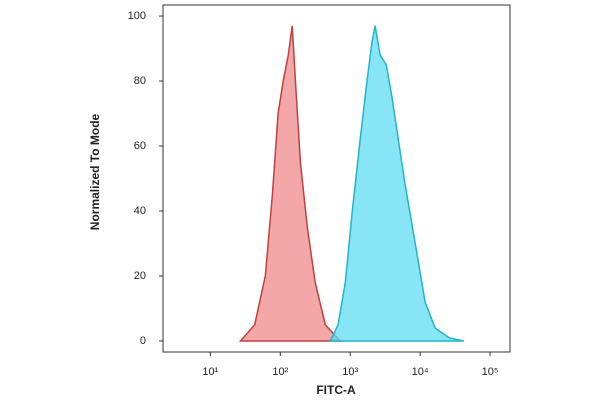 The height and width of the screenshot is (400, 600). What do you see at coordinates (137, 16) in the screenshot?
I see `y-tick-label: 100` at bounding box center [137, 16].